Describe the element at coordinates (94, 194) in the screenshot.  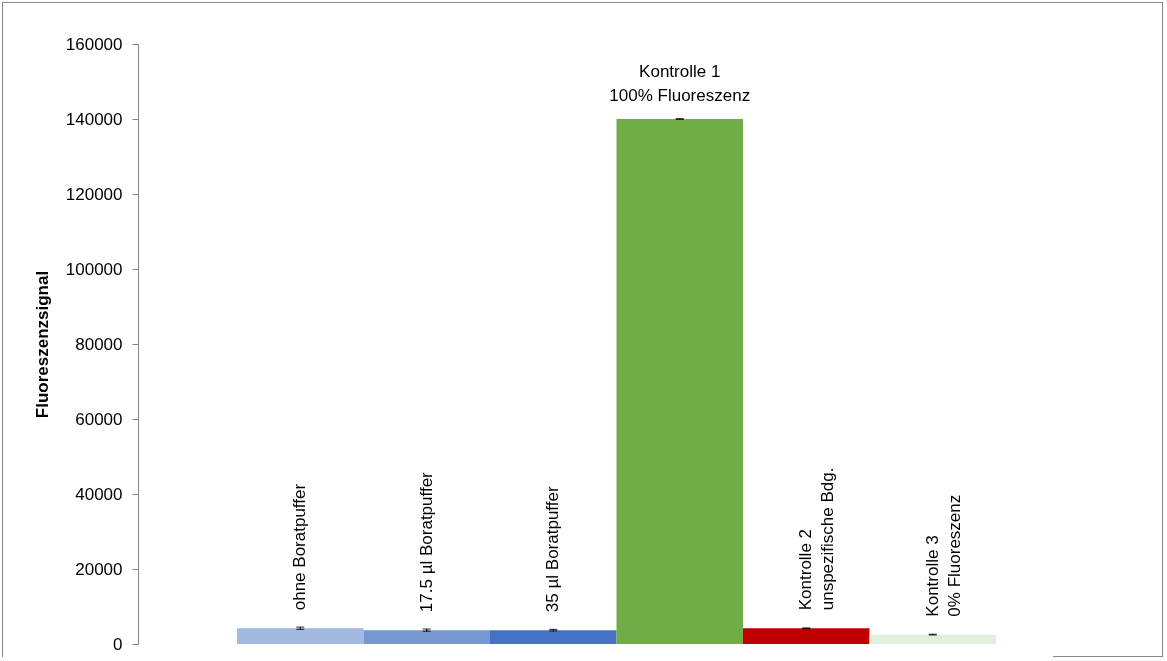
I see `y-tick-label: 120000` at that location.